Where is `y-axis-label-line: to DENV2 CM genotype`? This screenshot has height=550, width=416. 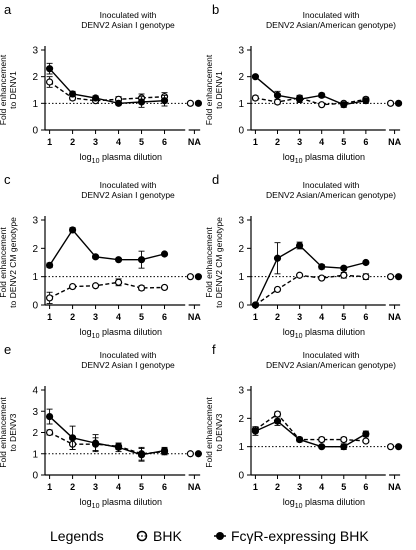
y-axis-label-line: to DENV2 CM genotype is located at coordinates (13, 262).